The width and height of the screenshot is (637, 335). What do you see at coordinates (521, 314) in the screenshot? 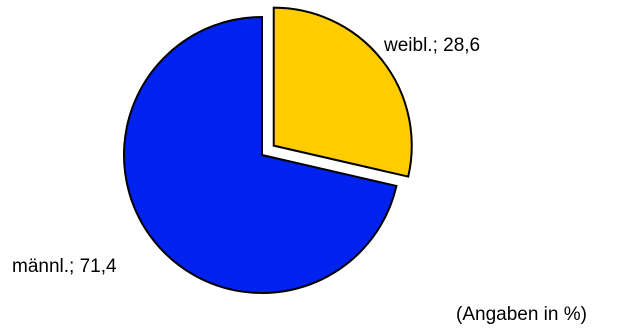
I see `units-note: (Angaben in %)` at bounding box center [521, 314].